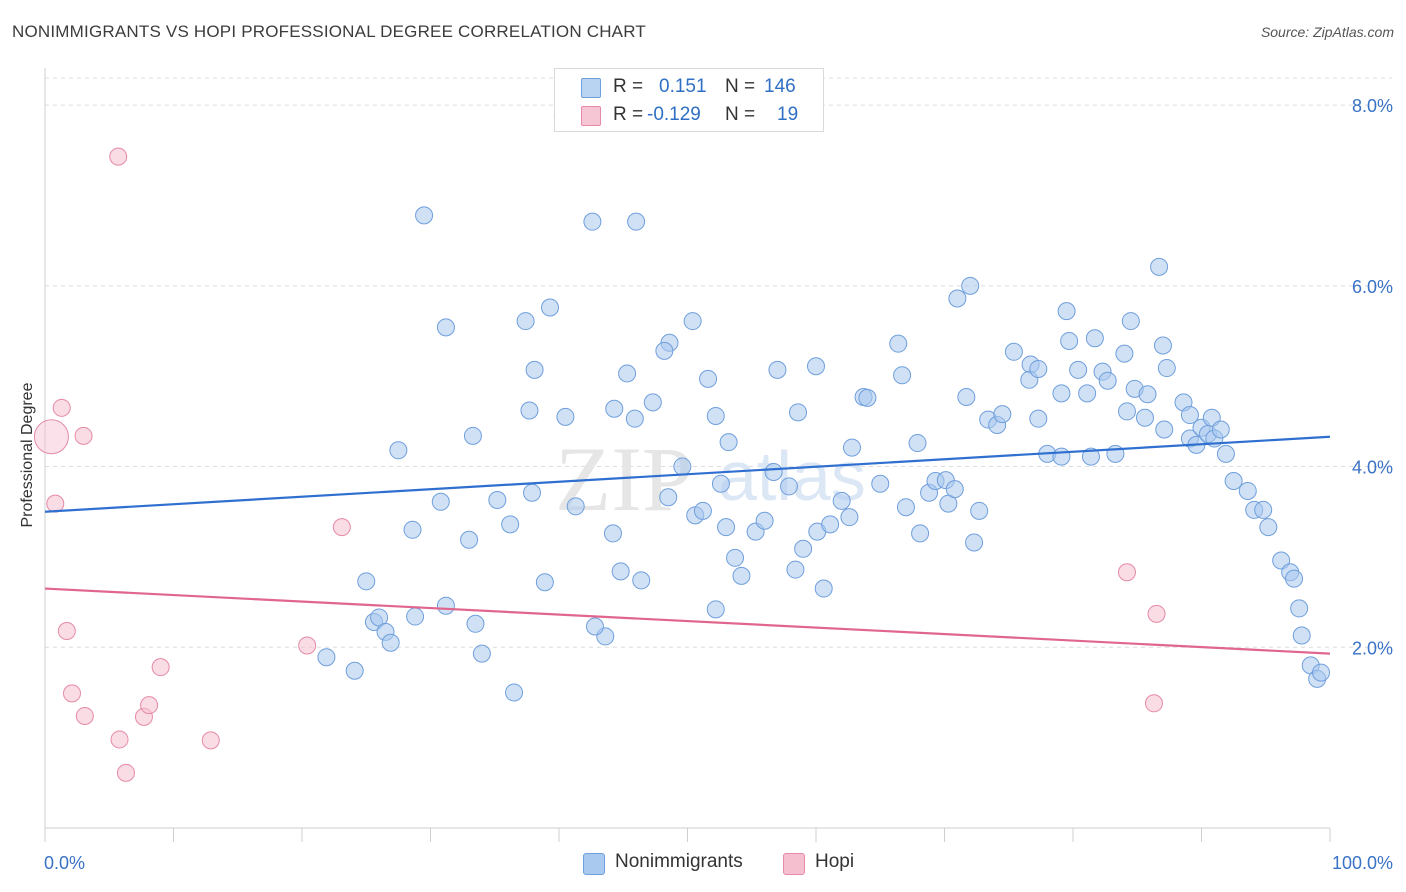 Image resolution: width=1406 pixels, height=892 pixels. What do you see at coordinates (674, 114) in the screenshot?
I see `r-value-hopi: -0.129` at bounding box center [674, 114].